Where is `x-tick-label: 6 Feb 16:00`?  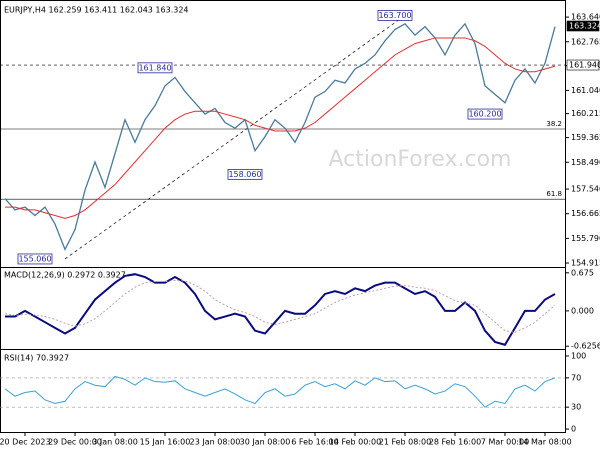 x-tick-label: 6 Feb 16:00 is located at coordinates (314, 442).